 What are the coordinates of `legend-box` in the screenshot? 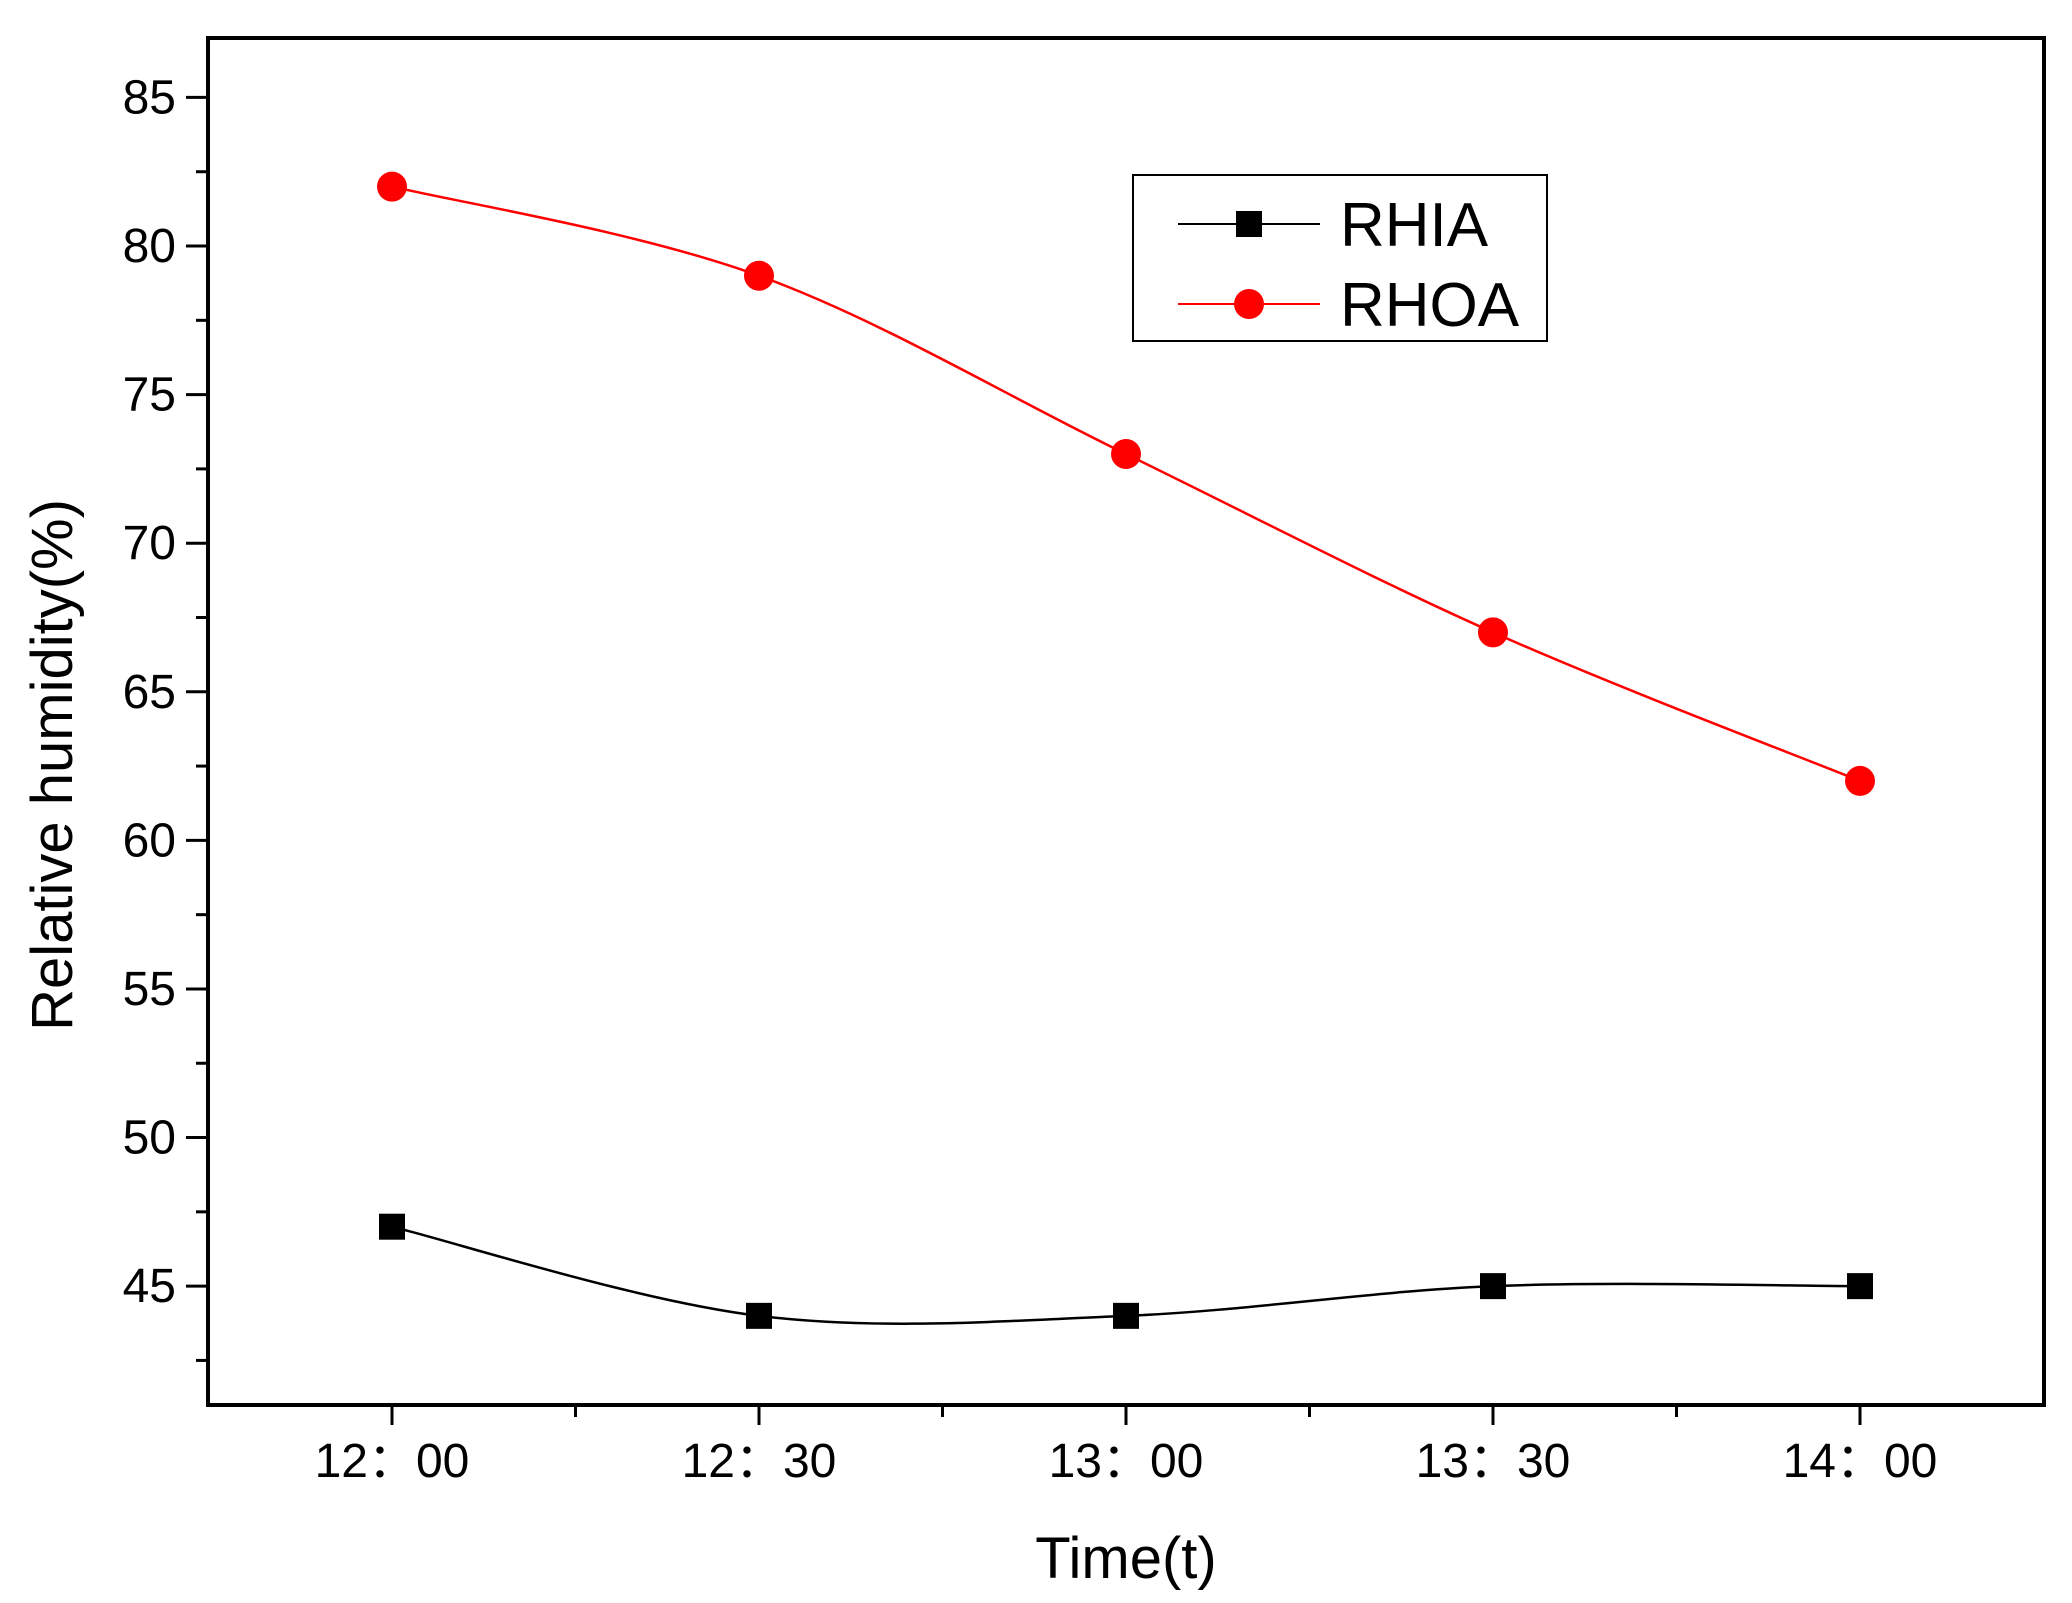 It's located at (1340, 258).